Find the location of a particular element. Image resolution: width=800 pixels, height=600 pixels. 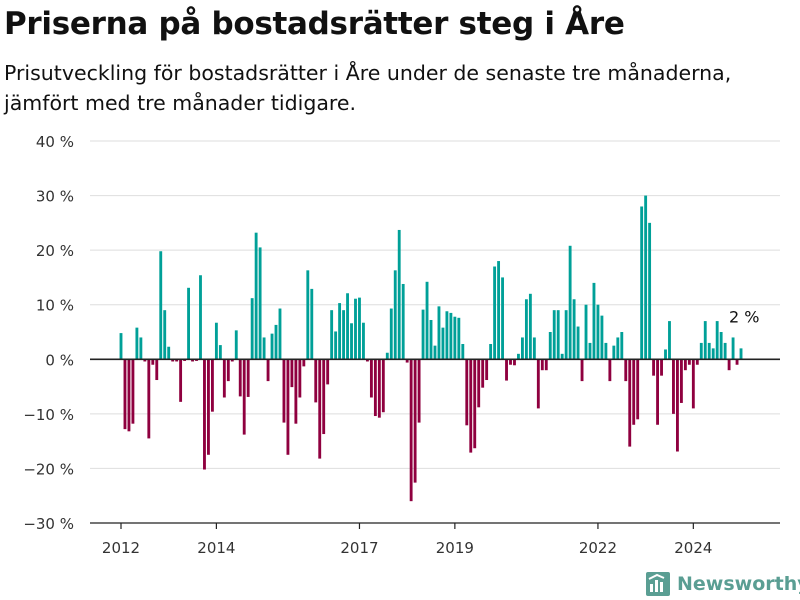

annotation-label: 2 % is located at coordinates (744, 316).